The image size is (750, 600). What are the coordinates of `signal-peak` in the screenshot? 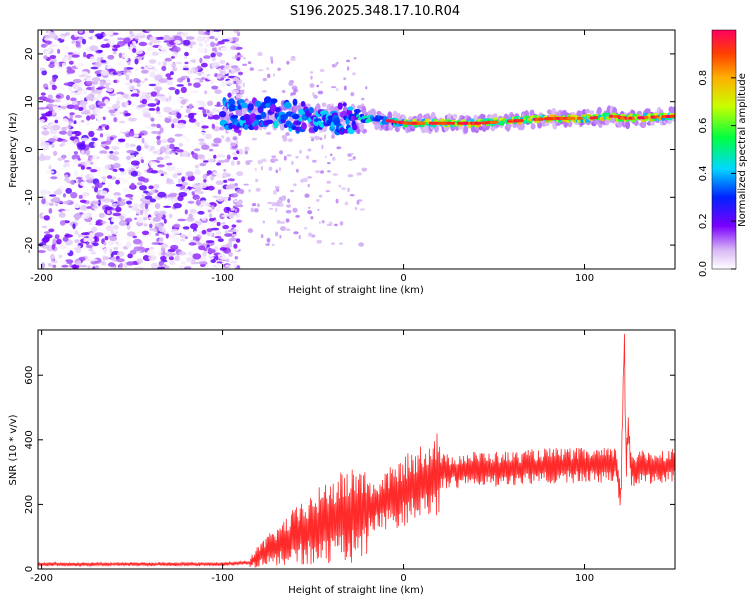 It's located at (465, 123).